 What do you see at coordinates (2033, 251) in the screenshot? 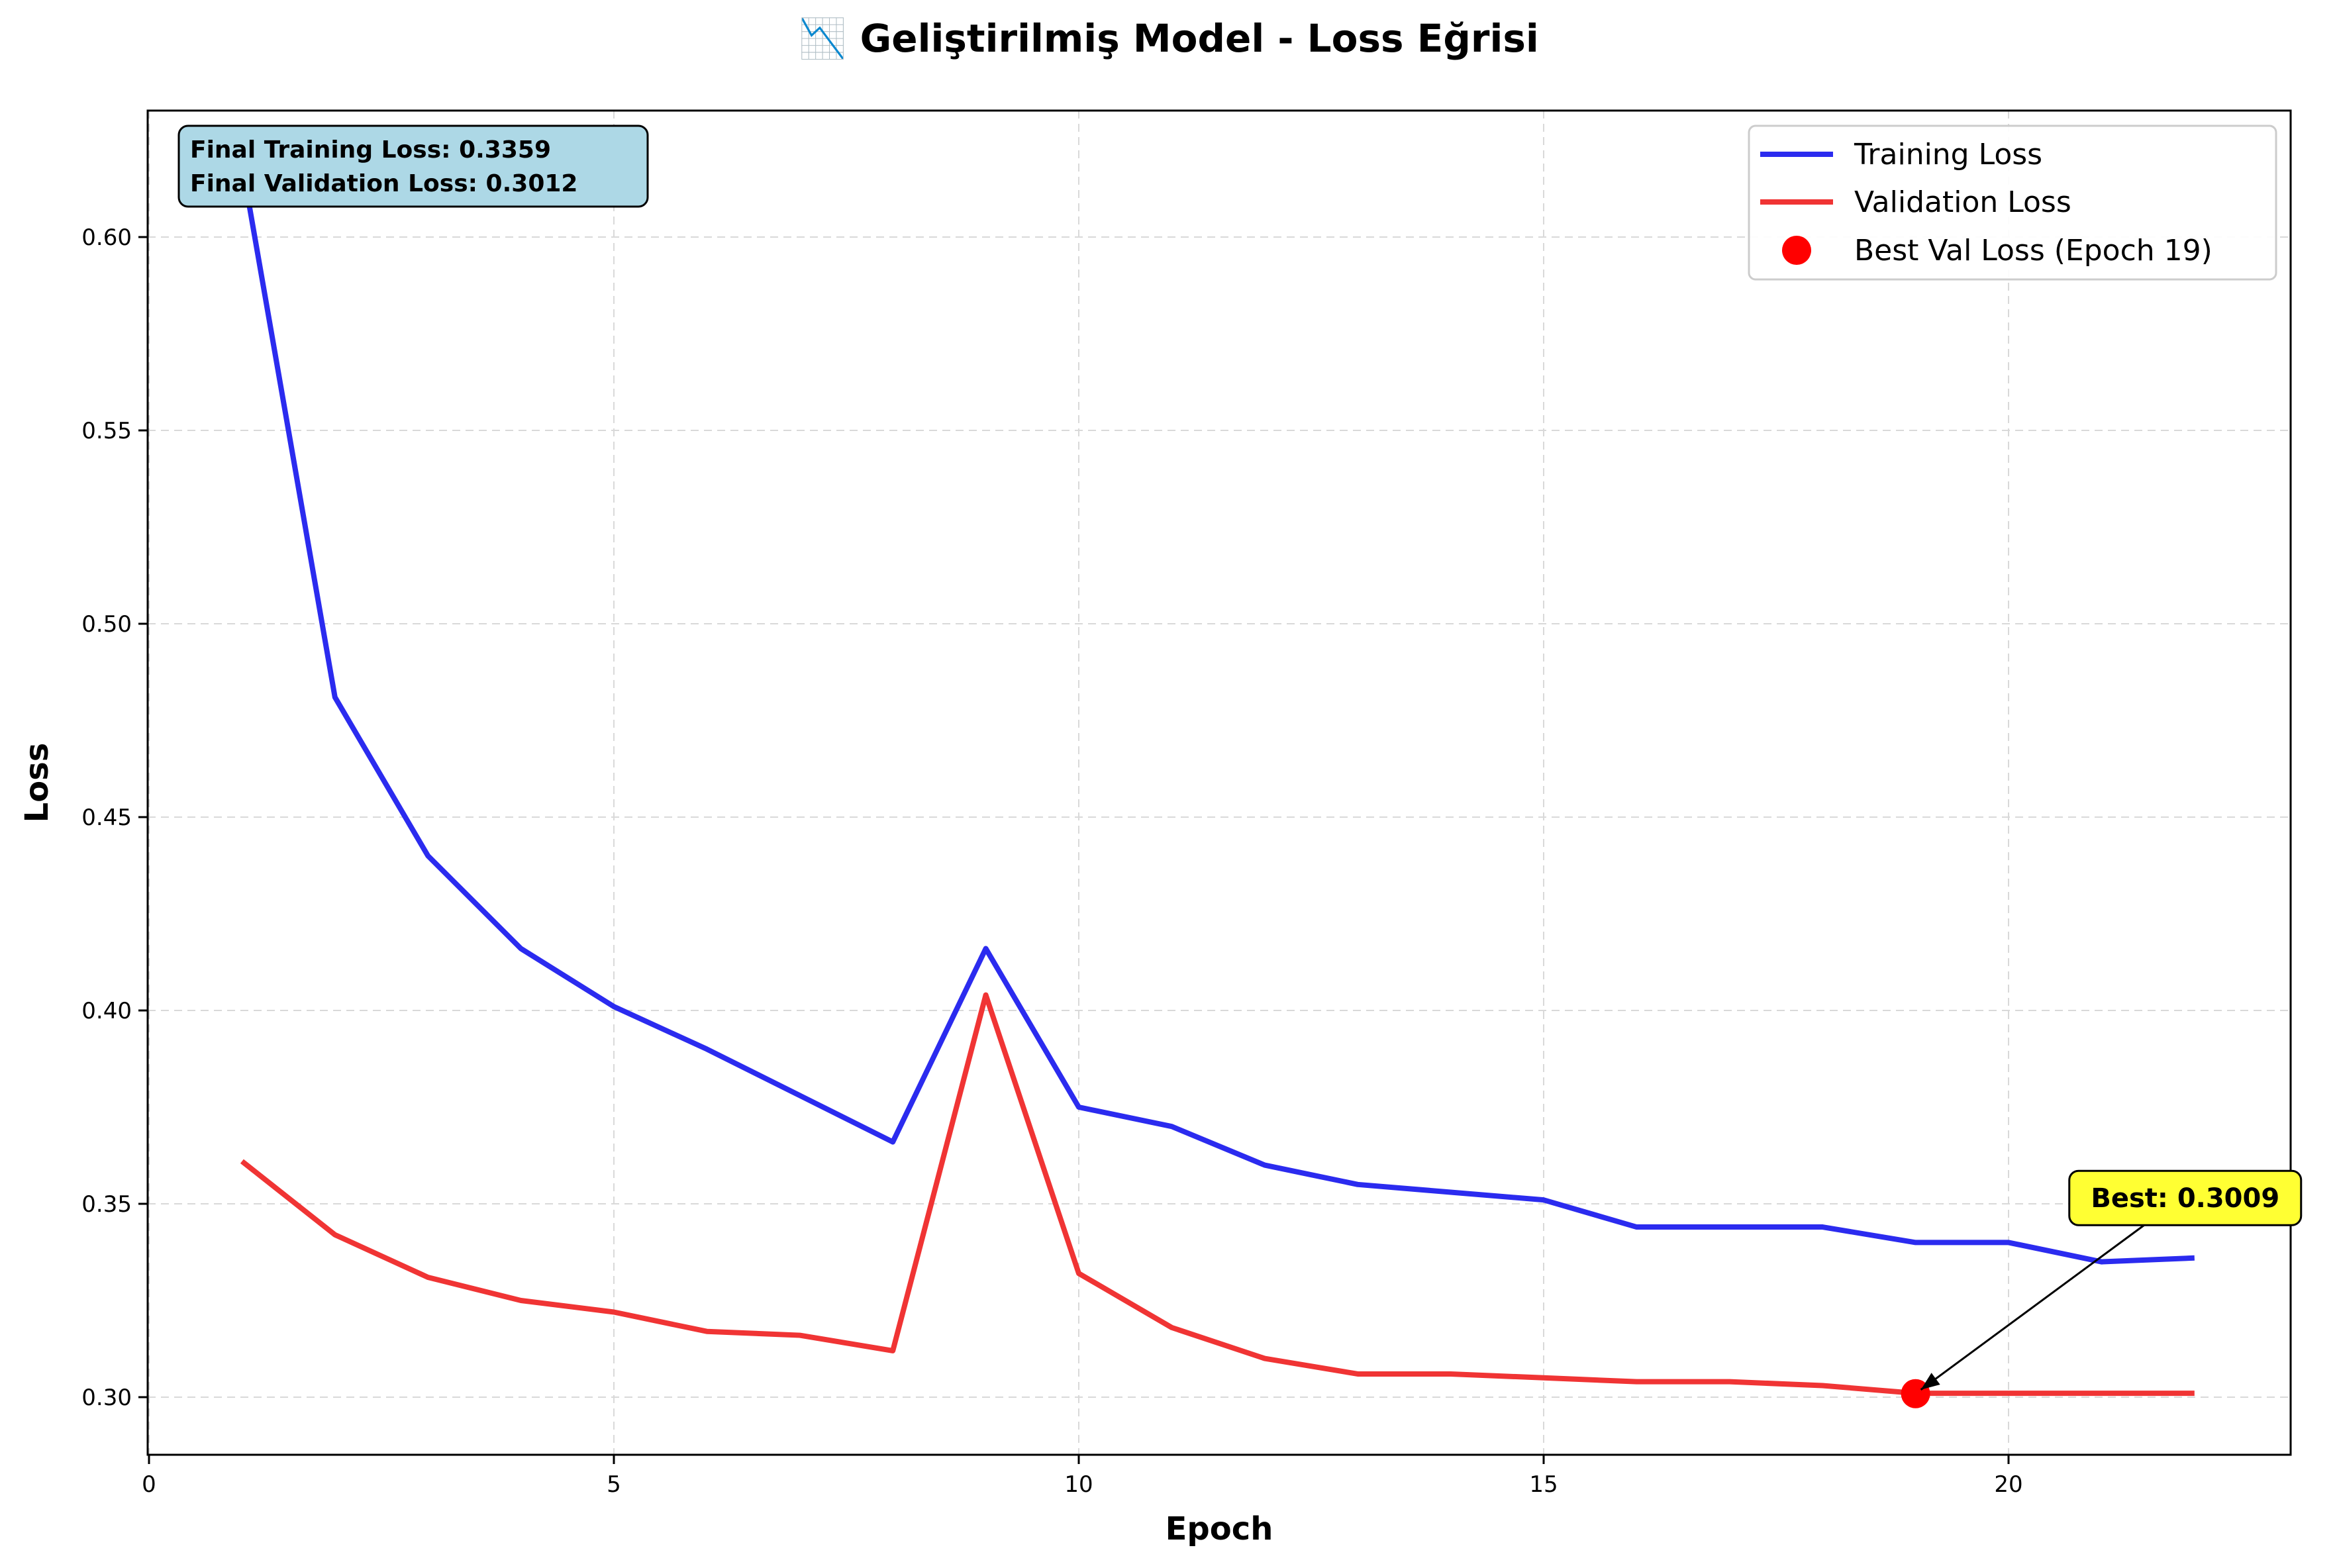
I see `legend-label-best: Best Val Loss (Epoch 19)` at bounding box center [2033, 251].